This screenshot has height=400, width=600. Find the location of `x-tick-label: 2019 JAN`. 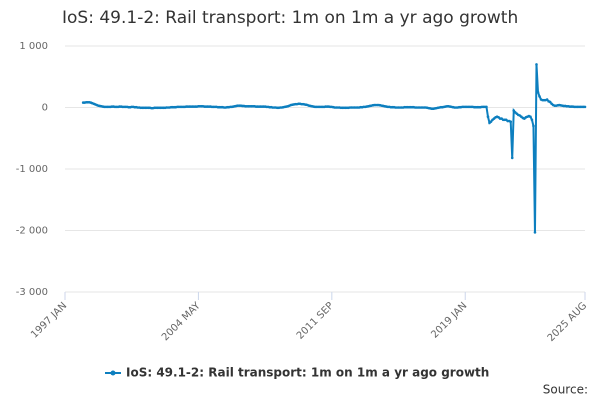

x-tick-label: 2019 JAN is located at coordinates (449, 320).